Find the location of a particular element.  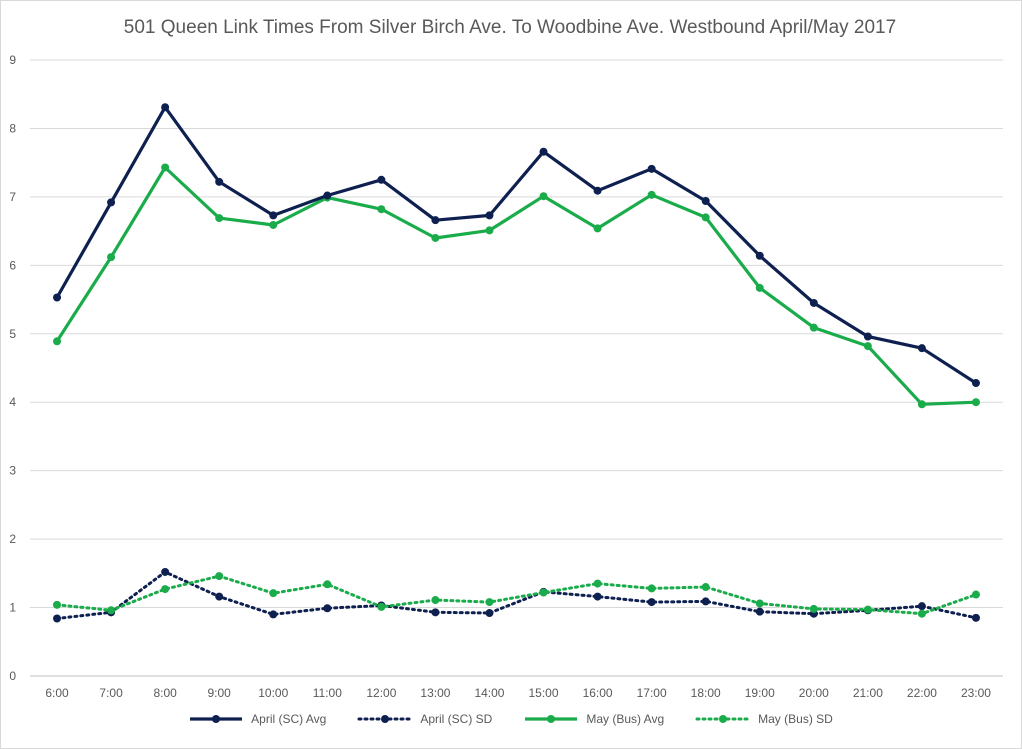

legend-item: April (SC) Avg is located at coordinates (256, 719).